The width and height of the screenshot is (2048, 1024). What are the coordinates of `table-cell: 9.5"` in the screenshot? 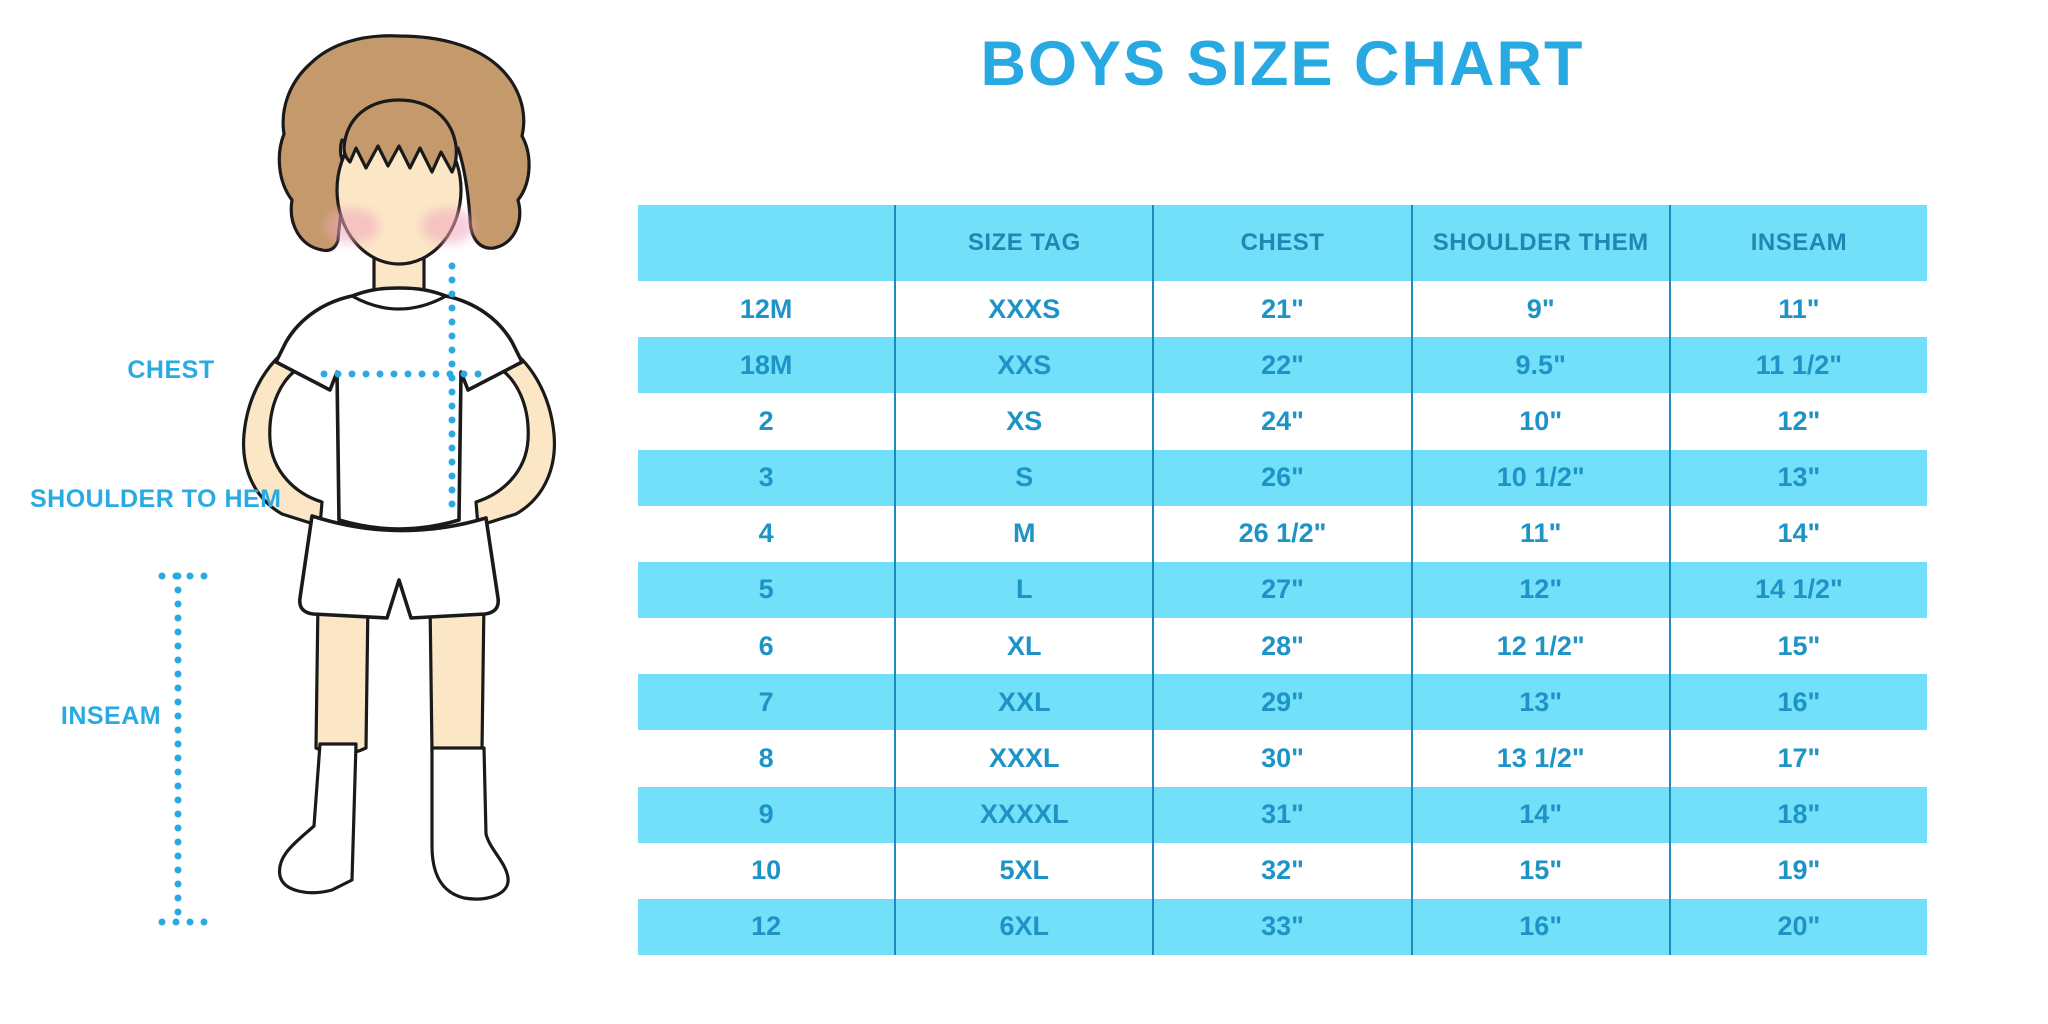 It's located at (1539, 365).